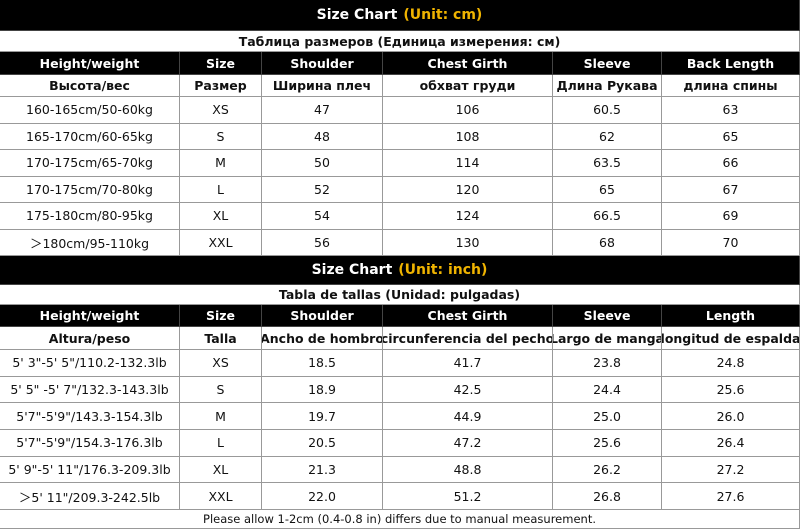 This screenshot has height=529, width=800. What do you see at coordinates (468, 163) in the screenshot?
I see `table-cell: 114` at bounding box center [468, 163].